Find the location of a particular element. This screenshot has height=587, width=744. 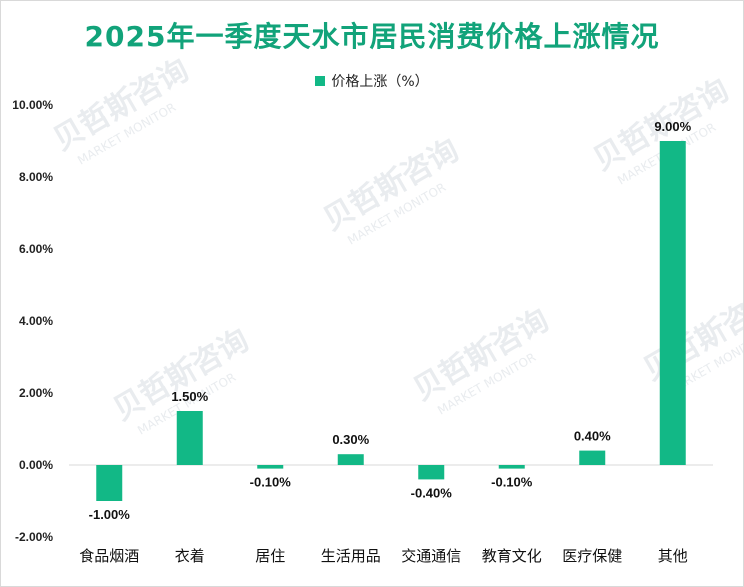

y-tick-label: -2.00% is located at coordinates (34, 537).